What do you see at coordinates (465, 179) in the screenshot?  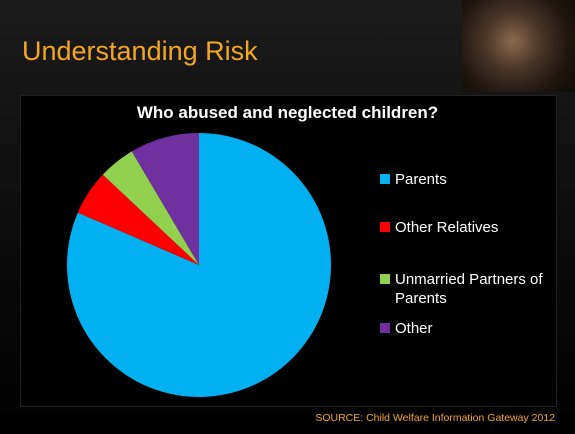 I see `legend-item: Parents` at bounding box center [465, 179].